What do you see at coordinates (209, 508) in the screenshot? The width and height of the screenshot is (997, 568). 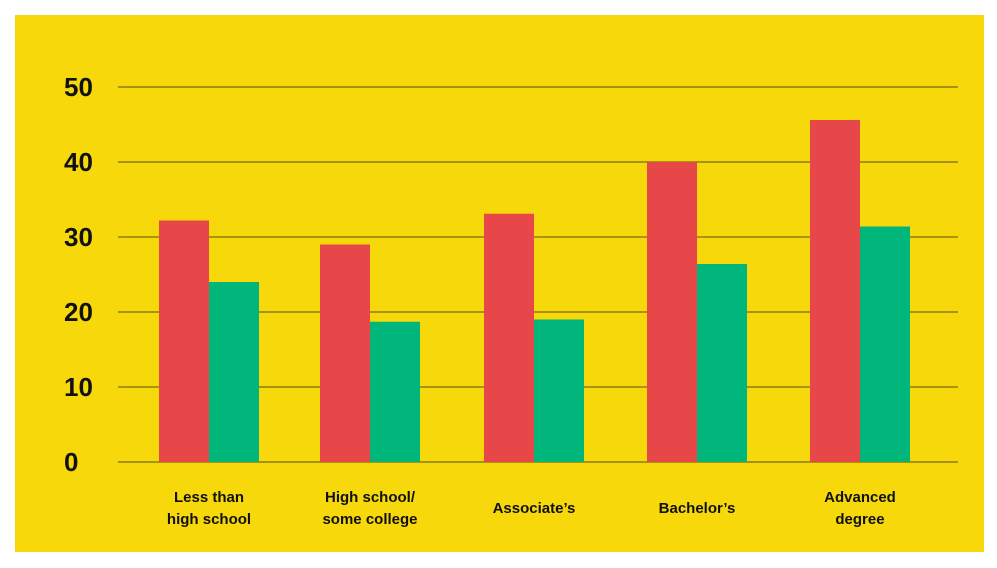 I see `x-category-label-1: Less than high school` at bounding box center [209, 508].